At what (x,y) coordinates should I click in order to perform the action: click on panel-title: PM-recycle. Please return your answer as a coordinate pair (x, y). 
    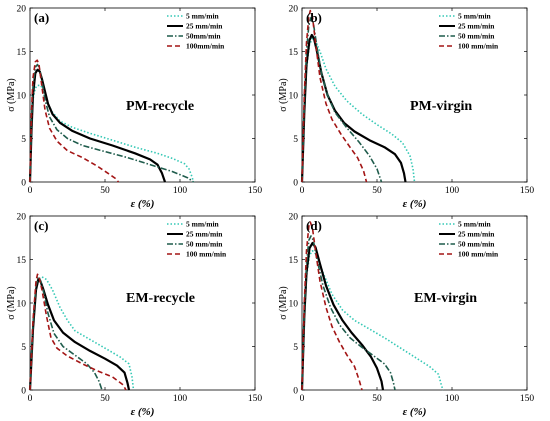
    Looking at the image, I should click on (160, 106).